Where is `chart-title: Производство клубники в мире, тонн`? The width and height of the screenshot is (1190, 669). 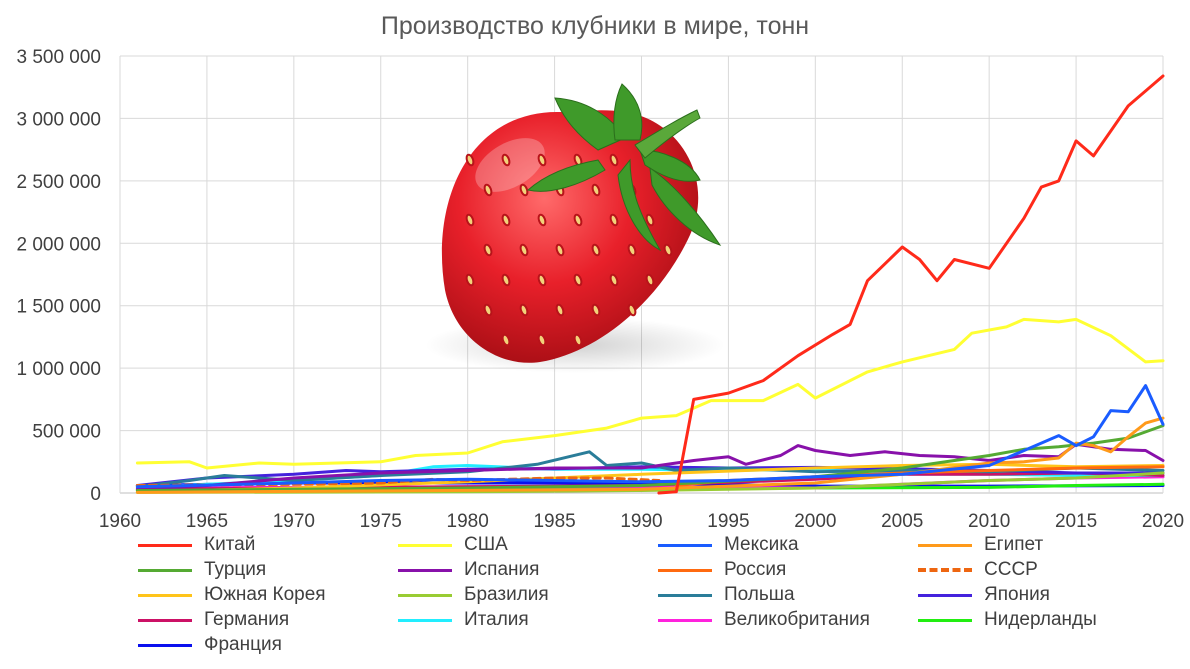
chart-title: Производство клубники в мире, тонн is located at coordinates (595, 26).